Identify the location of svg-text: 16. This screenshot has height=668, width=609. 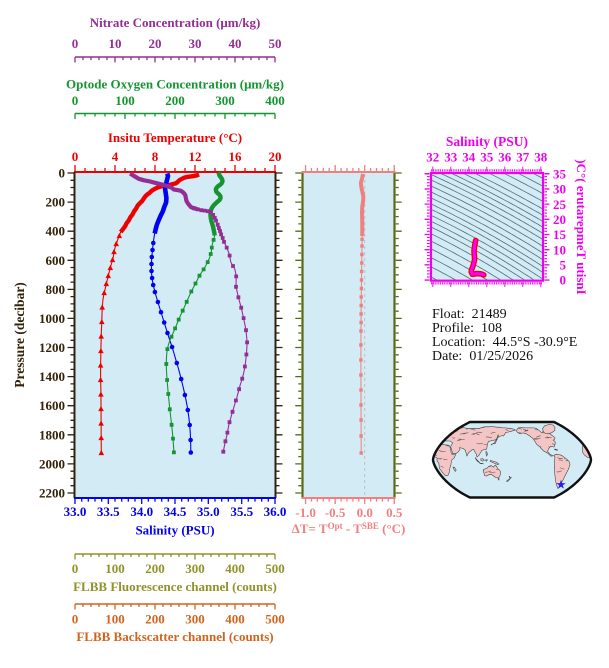
(236, 156).